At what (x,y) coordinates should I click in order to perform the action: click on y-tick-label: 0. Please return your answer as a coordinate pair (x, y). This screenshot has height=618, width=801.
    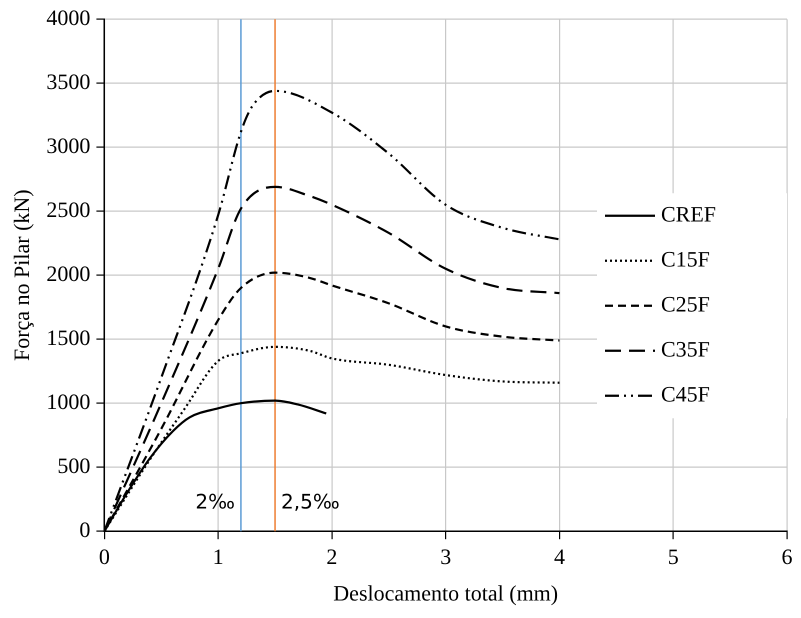
    Looking at the image, I should click on (84, 529).